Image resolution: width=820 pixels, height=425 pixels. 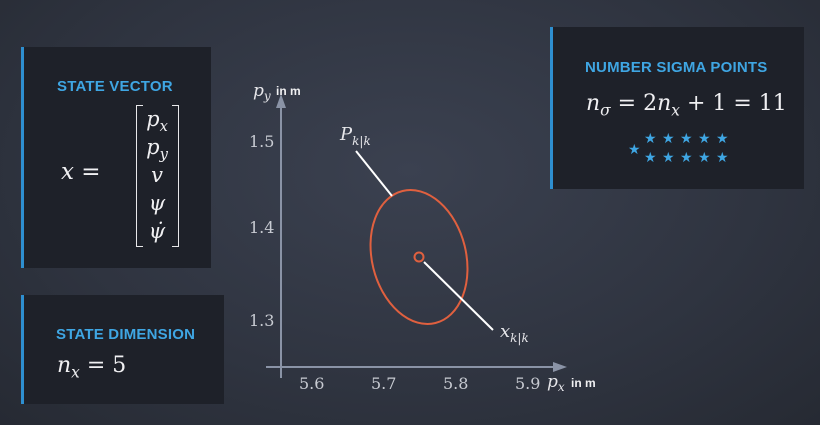 What do you see at coordinates (261, 320) in the screenshot?
I see `y-tick-label: 1.3` at bounding box center [261, 320].